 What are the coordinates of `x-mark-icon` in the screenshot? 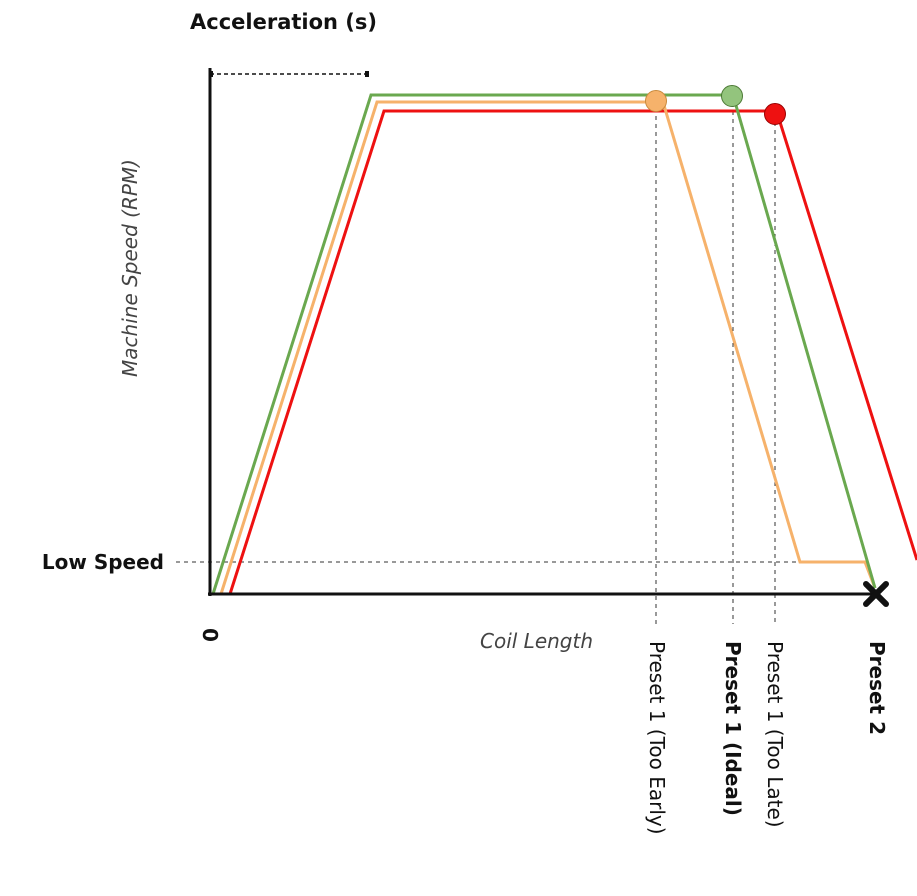 It's located at (876, 594).